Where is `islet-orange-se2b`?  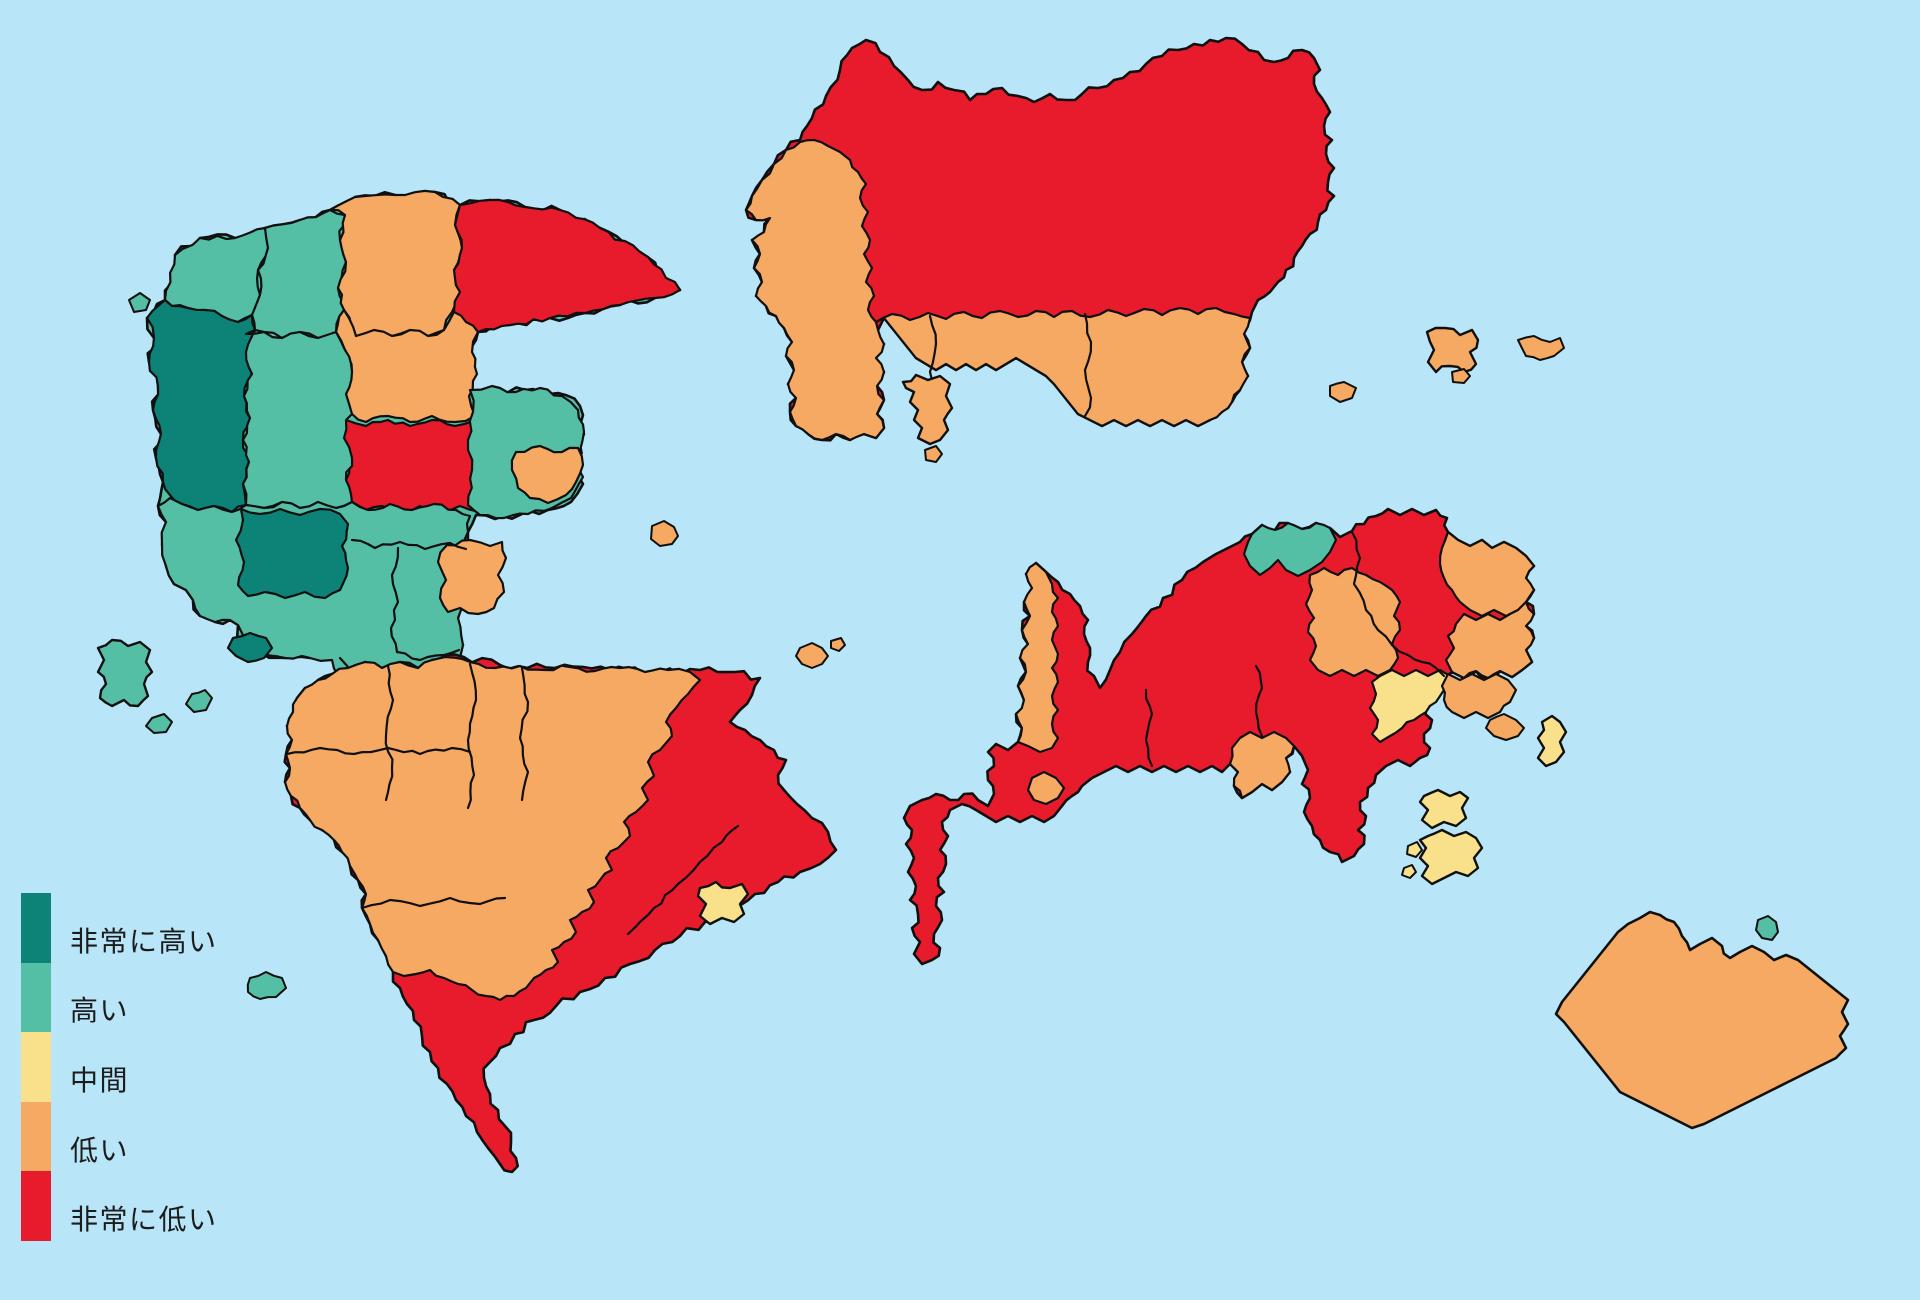 islet-orange-se2b is located at coordinates (1461, 376).